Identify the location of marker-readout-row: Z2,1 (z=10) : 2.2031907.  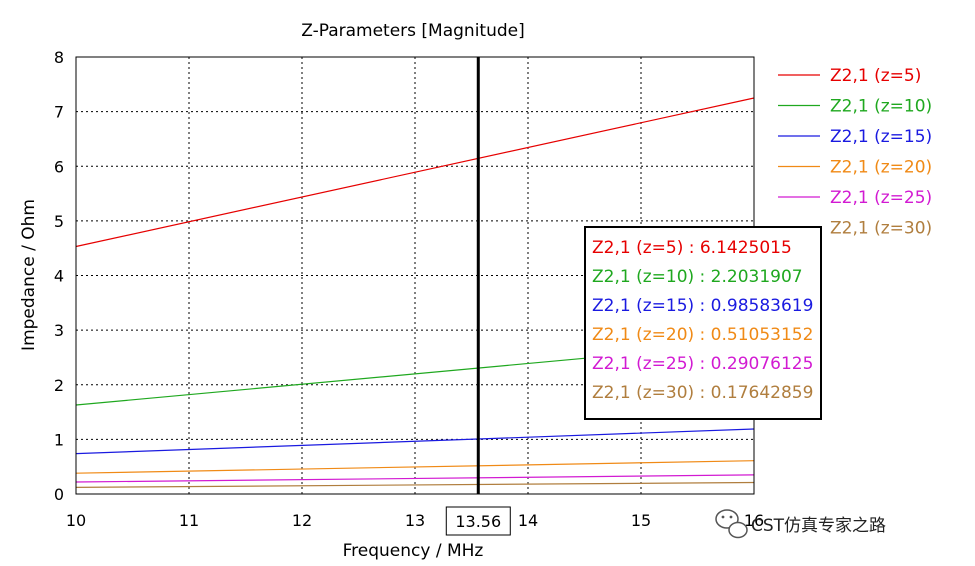
(697, 277).